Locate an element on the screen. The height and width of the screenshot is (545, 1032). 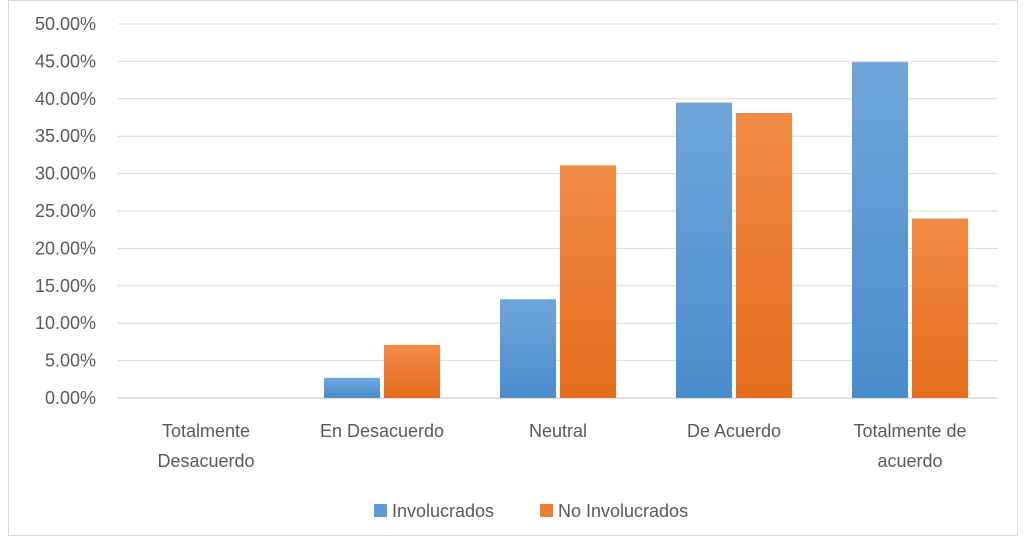
category-label: Neutral is located at coordinates (558, 431).